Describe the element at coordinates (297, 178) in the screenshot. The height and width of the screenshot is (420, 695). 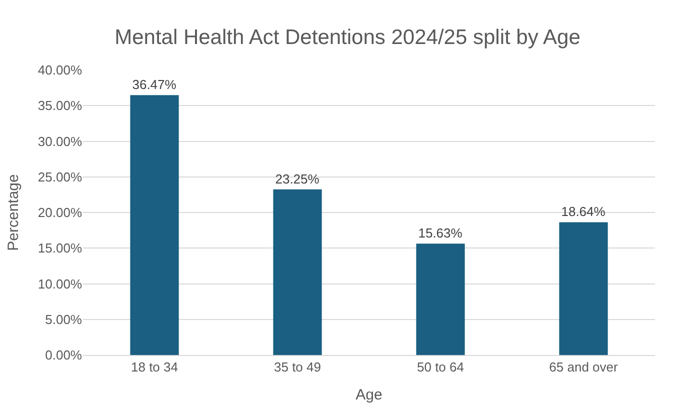
I see `data-label: 23.25%` at that location.